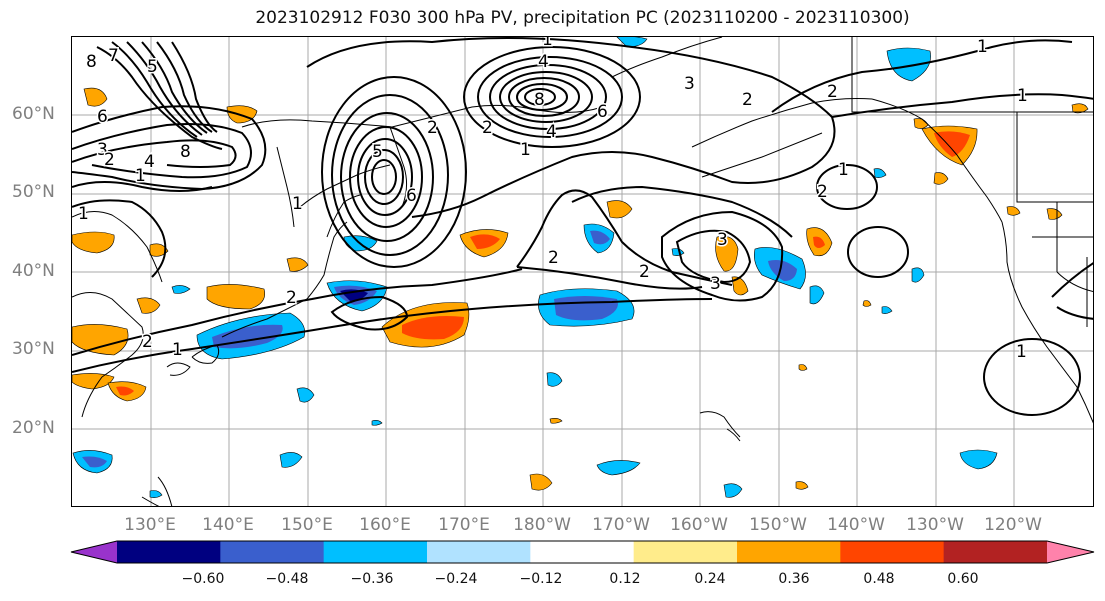 This screenshot has height=601, width=1105. I want to click on colorbar-tick: 0.36, so click(794, 579).